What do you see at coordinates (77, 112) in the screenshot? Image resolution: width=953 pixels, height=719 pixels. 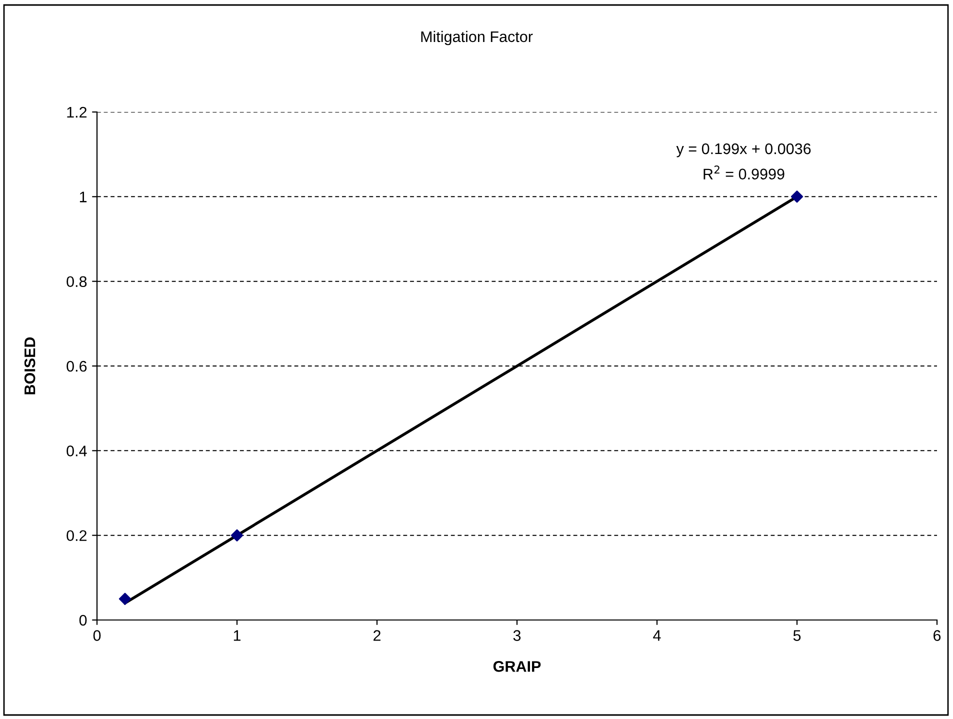 I see `y-tick-label: 1.2` at bounding box center [77, 112].